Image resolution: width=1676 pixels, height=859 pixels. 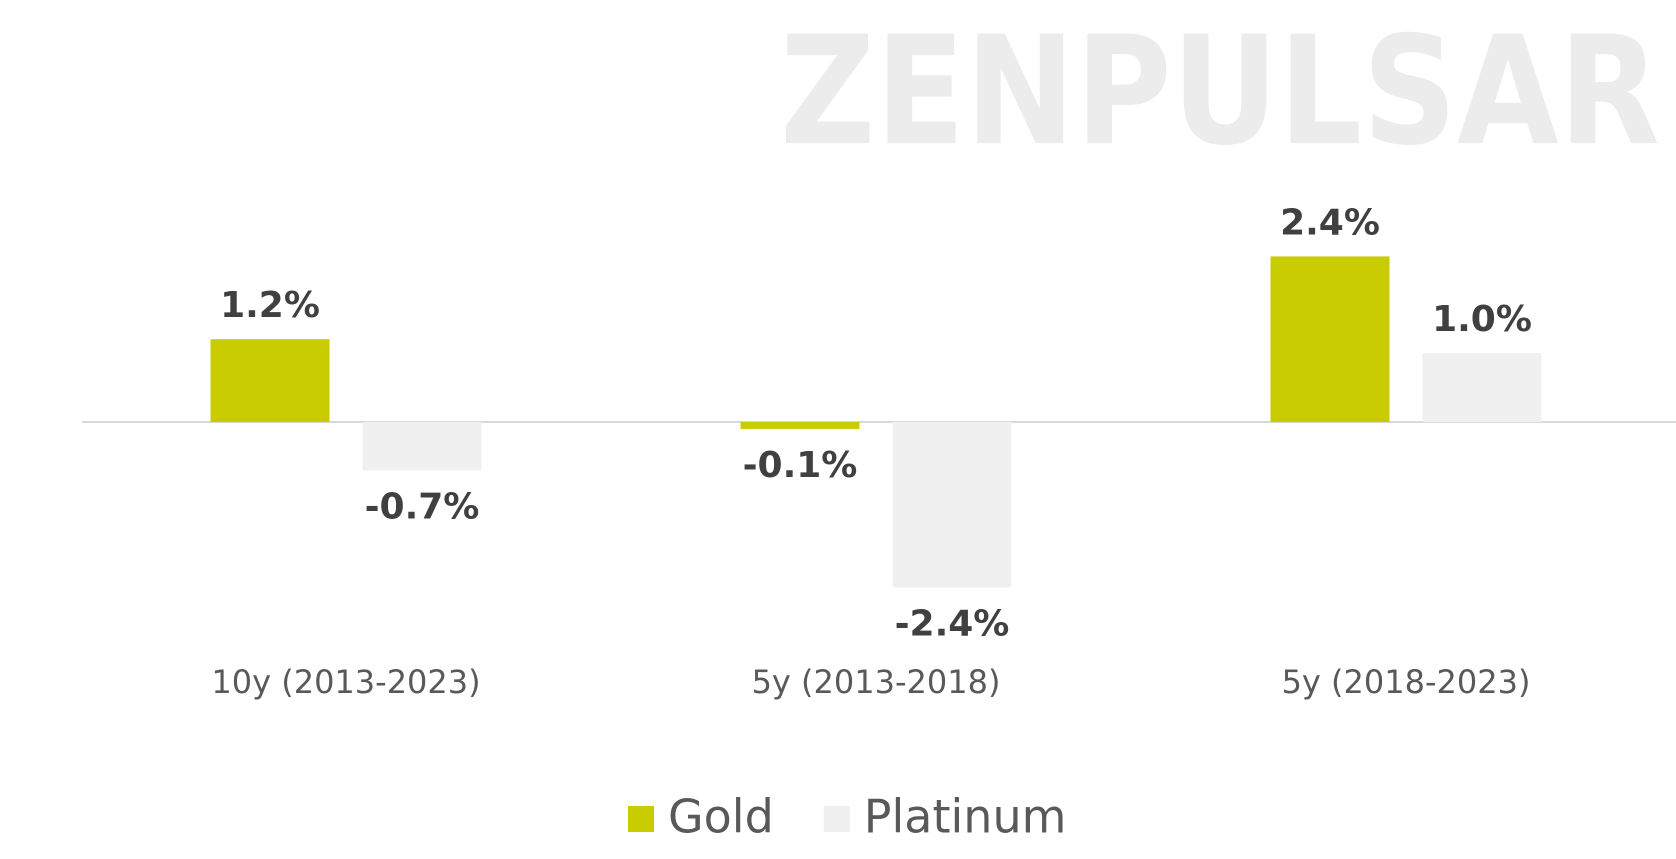 What do you see at coordinates (721, 817) in the screenshot?
I see `legend-label: Gold` at bounding box center [721, 817].